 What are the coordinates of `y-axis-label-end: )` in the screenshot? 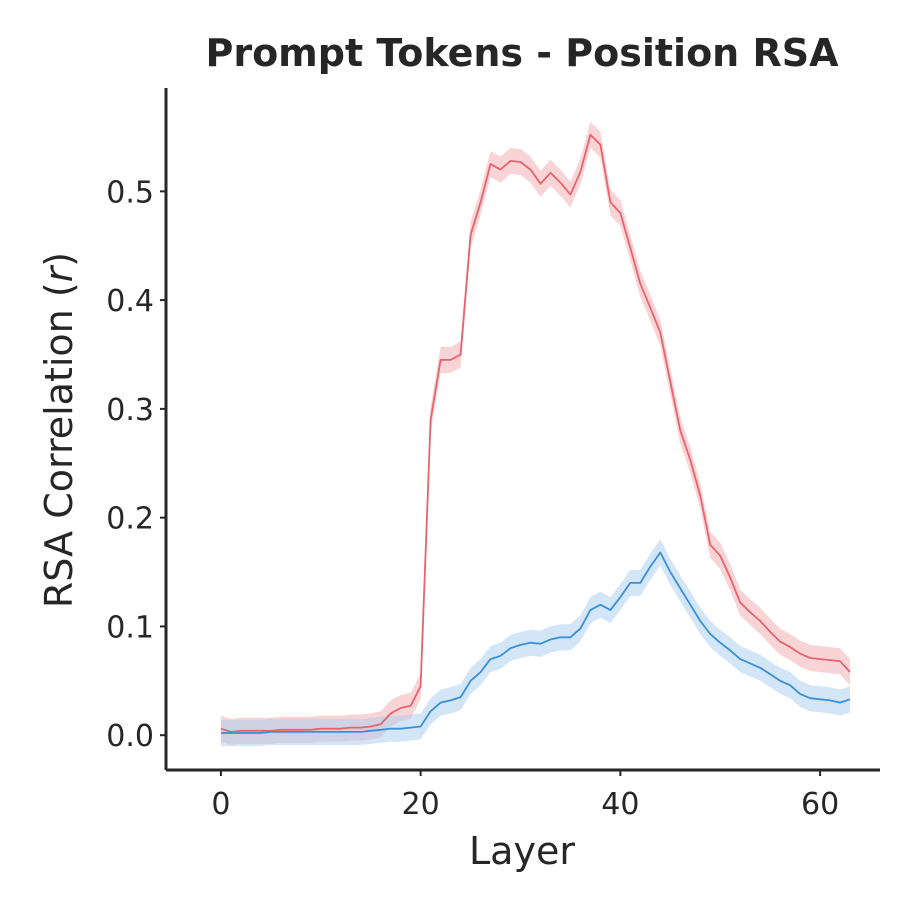 It's located at (59, 259).